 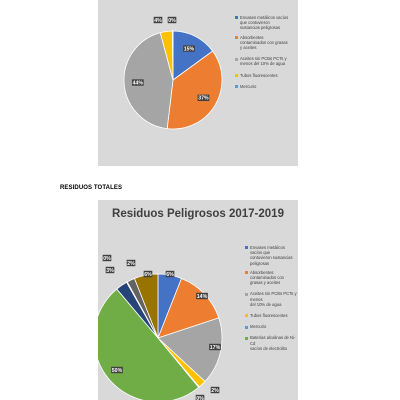 What do you see at coordinates (198, 214) in the screenshot?
I see `chart-title: Residuos Peligrosos 2017-2019` at bounding box center [198, 214].